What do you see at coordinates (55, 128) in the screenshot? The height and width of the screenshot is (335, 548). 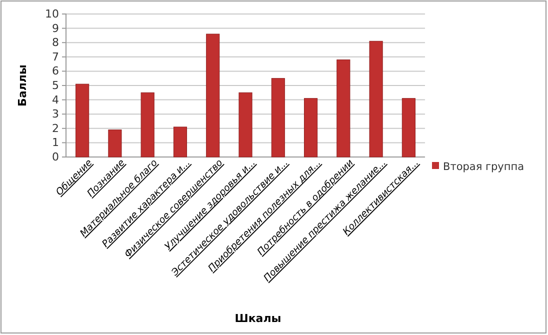 I see `y-tick-label: 2` at bounding box center [55, 128].